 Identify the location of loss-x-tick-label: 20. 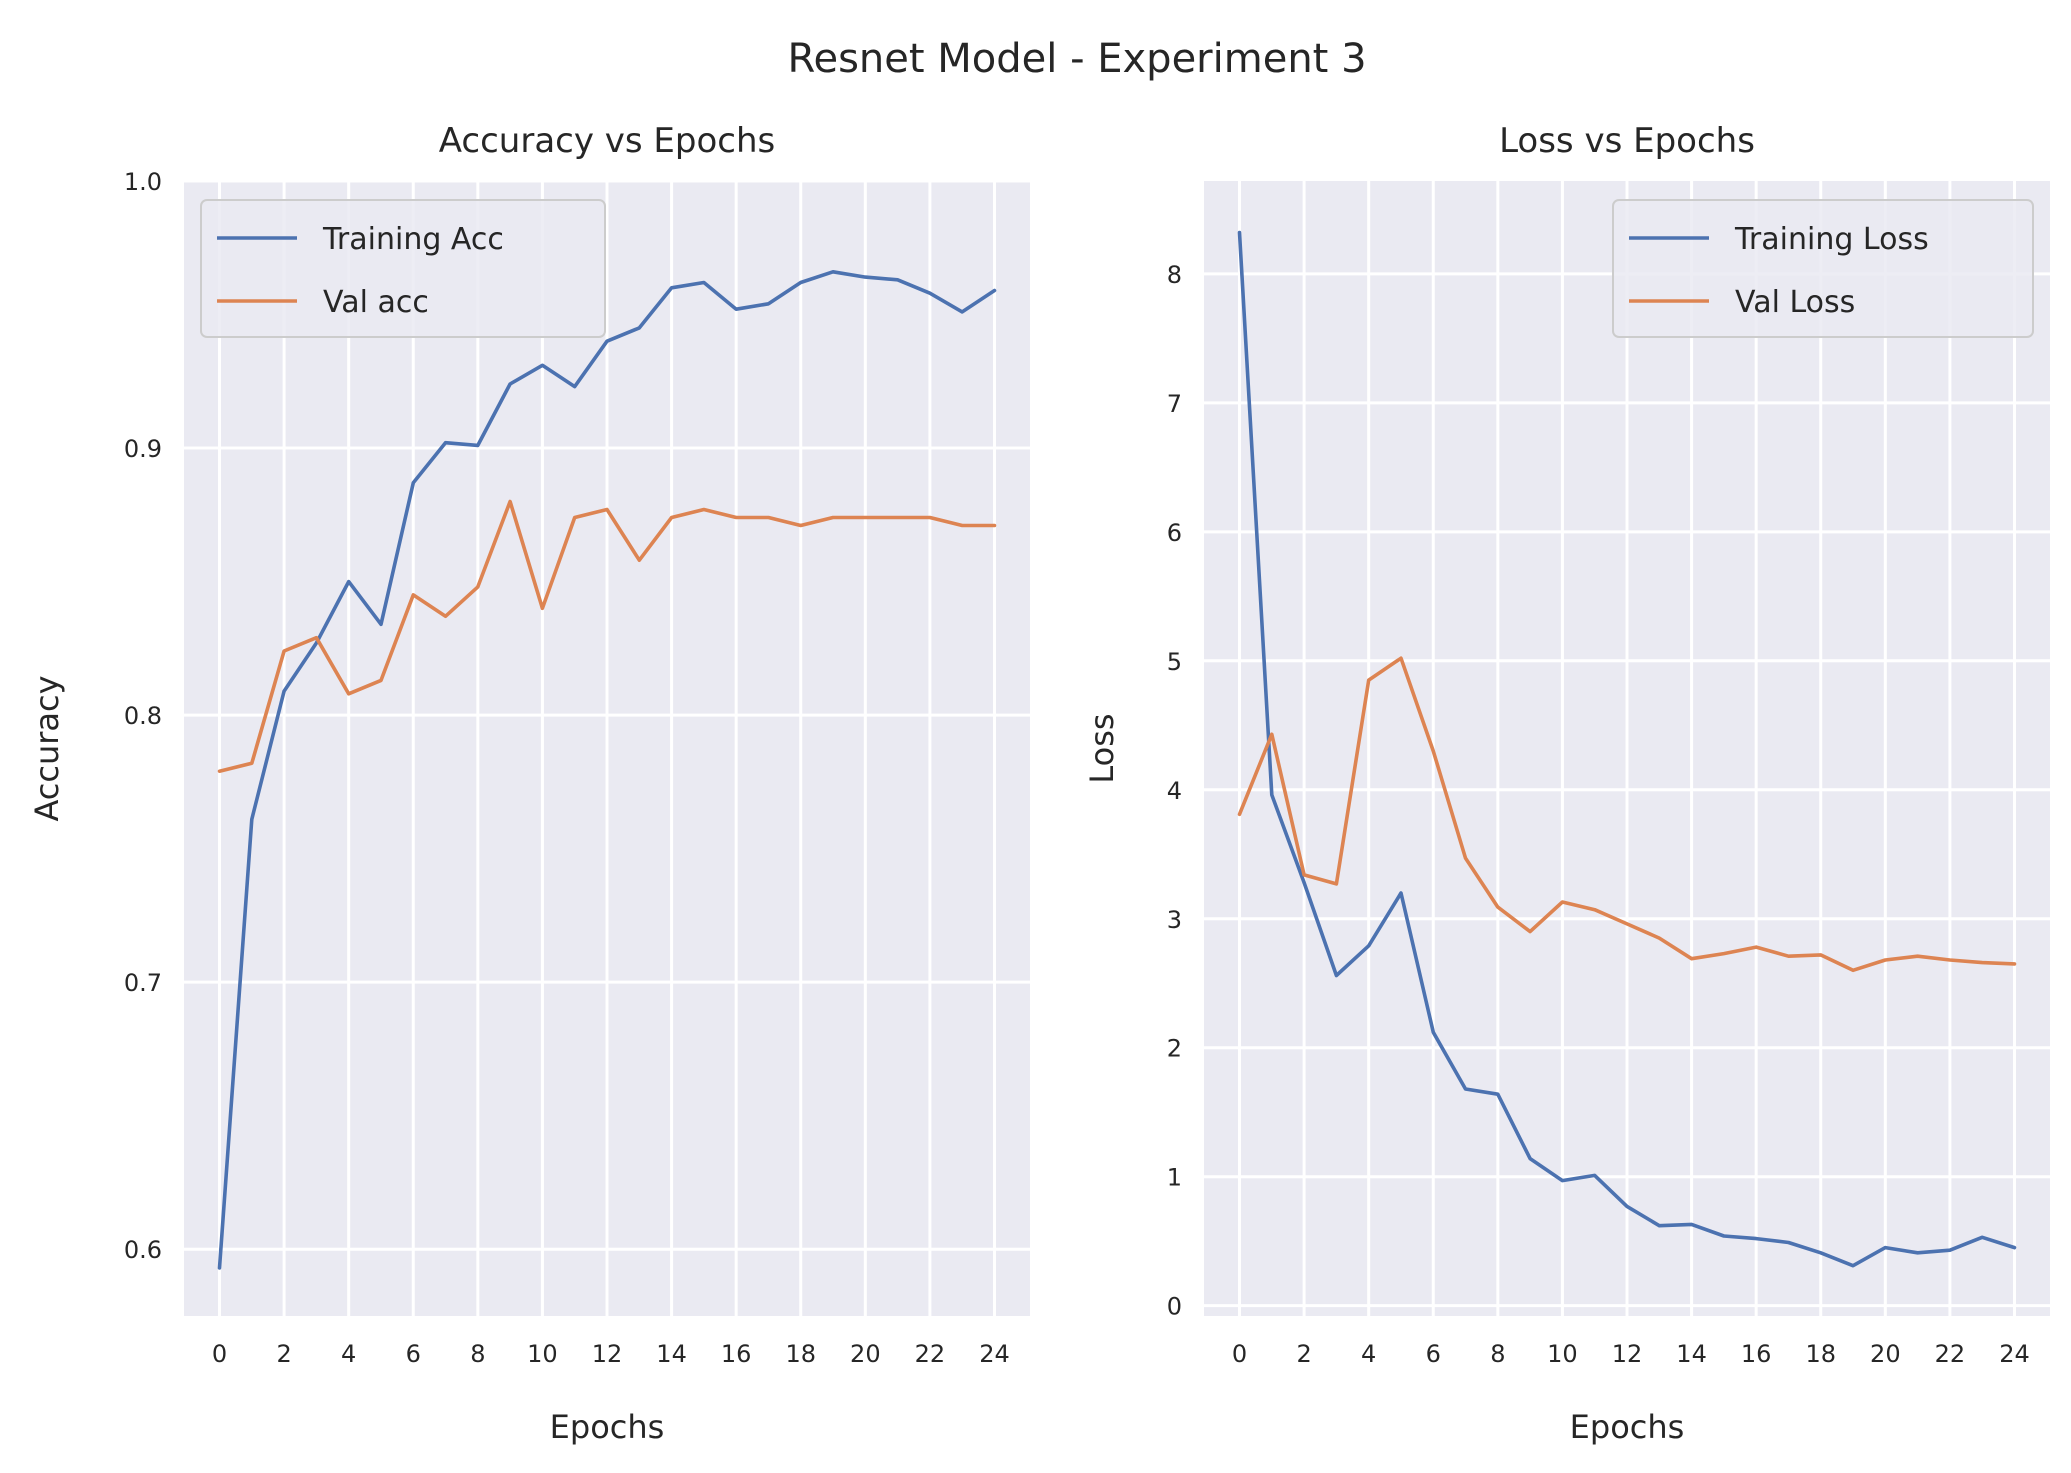
(1885, 1354).